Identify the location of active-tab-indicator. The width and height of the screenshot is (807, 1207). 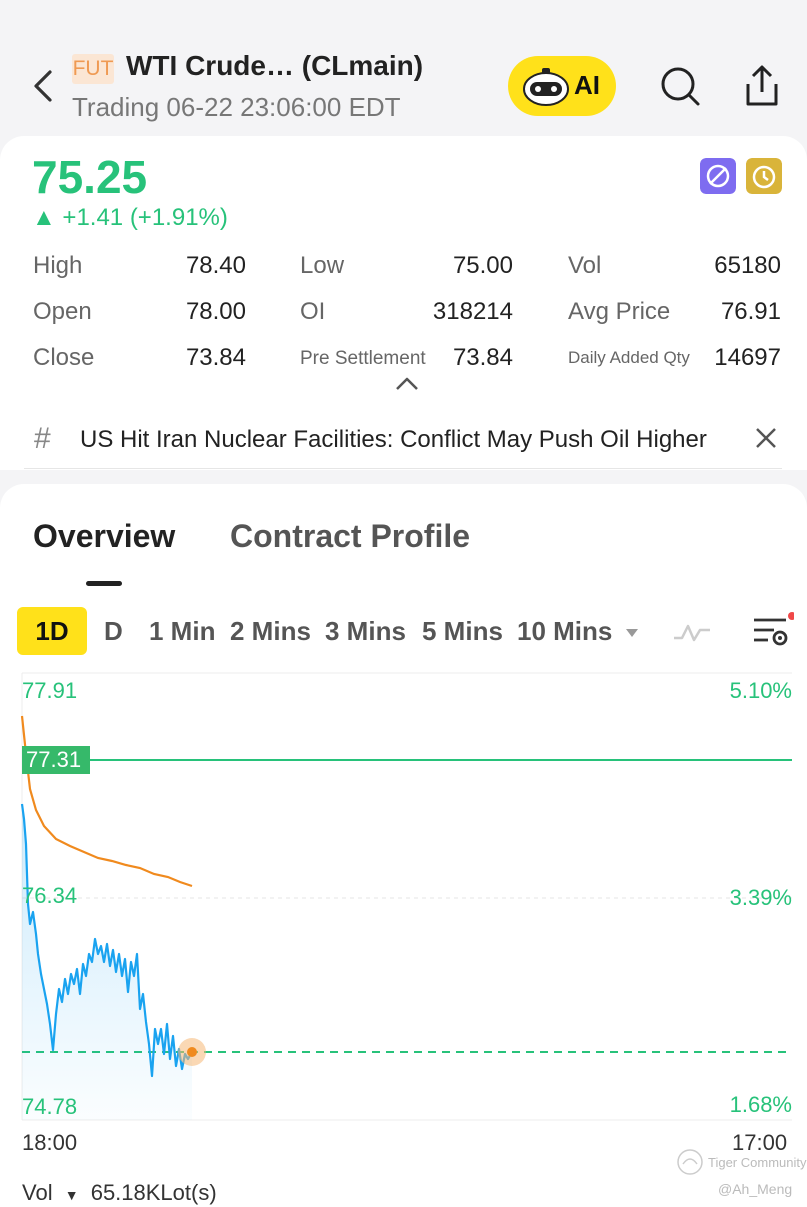
(104, 583).